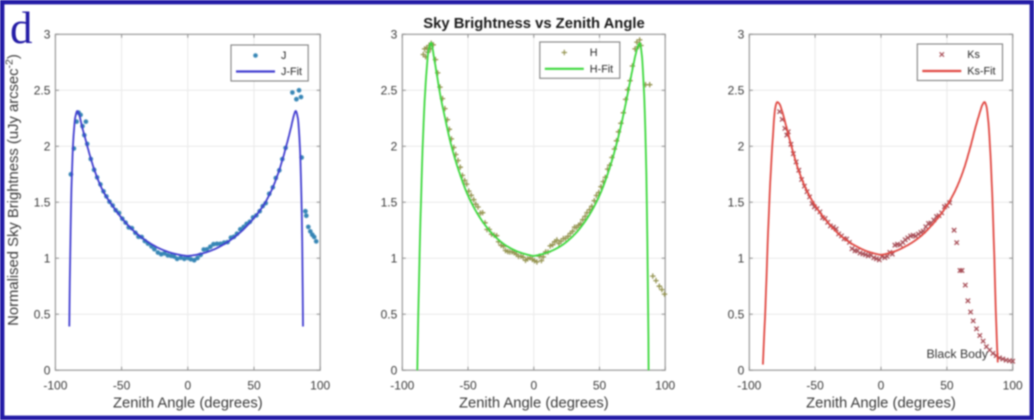 Image resolution: width=1034 pixels, height=420 pixels. I want to click on svg-text: Ks-Fit, so click(981, 72).